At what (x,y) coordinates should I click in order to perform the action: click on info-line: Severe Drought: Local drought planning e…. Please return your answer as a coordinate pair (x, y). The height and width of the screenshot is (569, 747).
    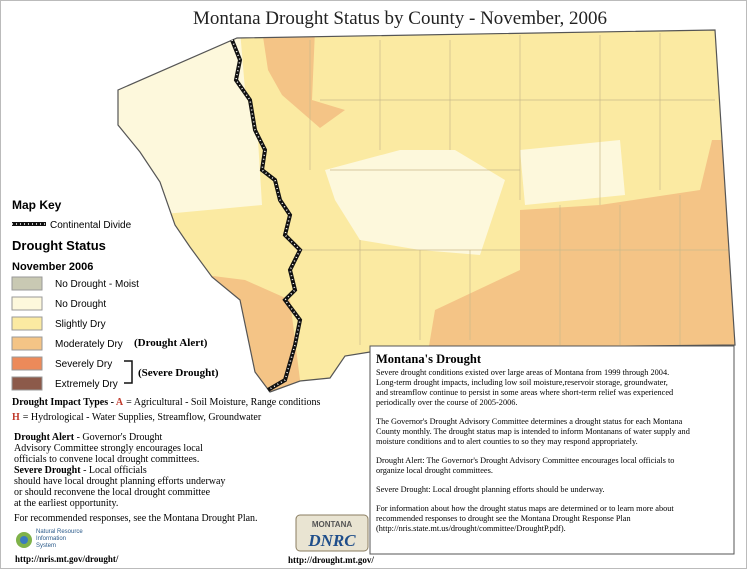
    Looking at the image, I should click on (490, 489).